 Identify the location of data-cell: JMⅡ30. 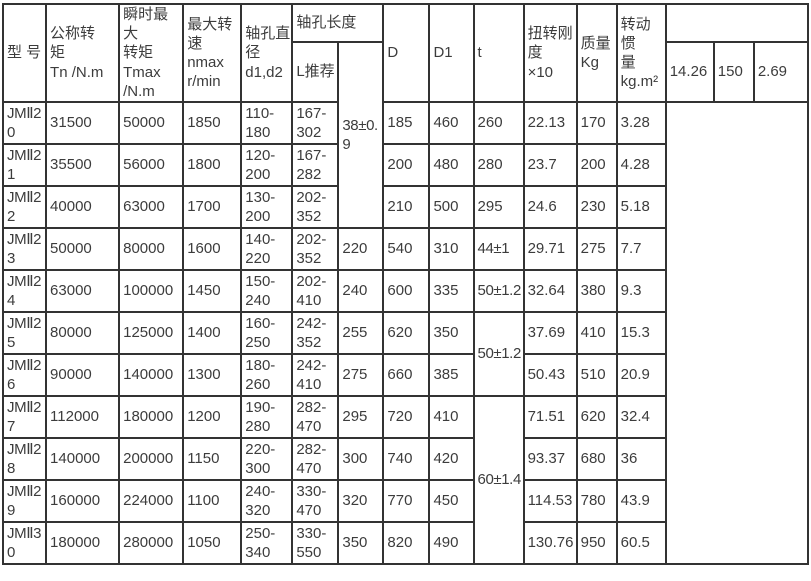
(24, 542).